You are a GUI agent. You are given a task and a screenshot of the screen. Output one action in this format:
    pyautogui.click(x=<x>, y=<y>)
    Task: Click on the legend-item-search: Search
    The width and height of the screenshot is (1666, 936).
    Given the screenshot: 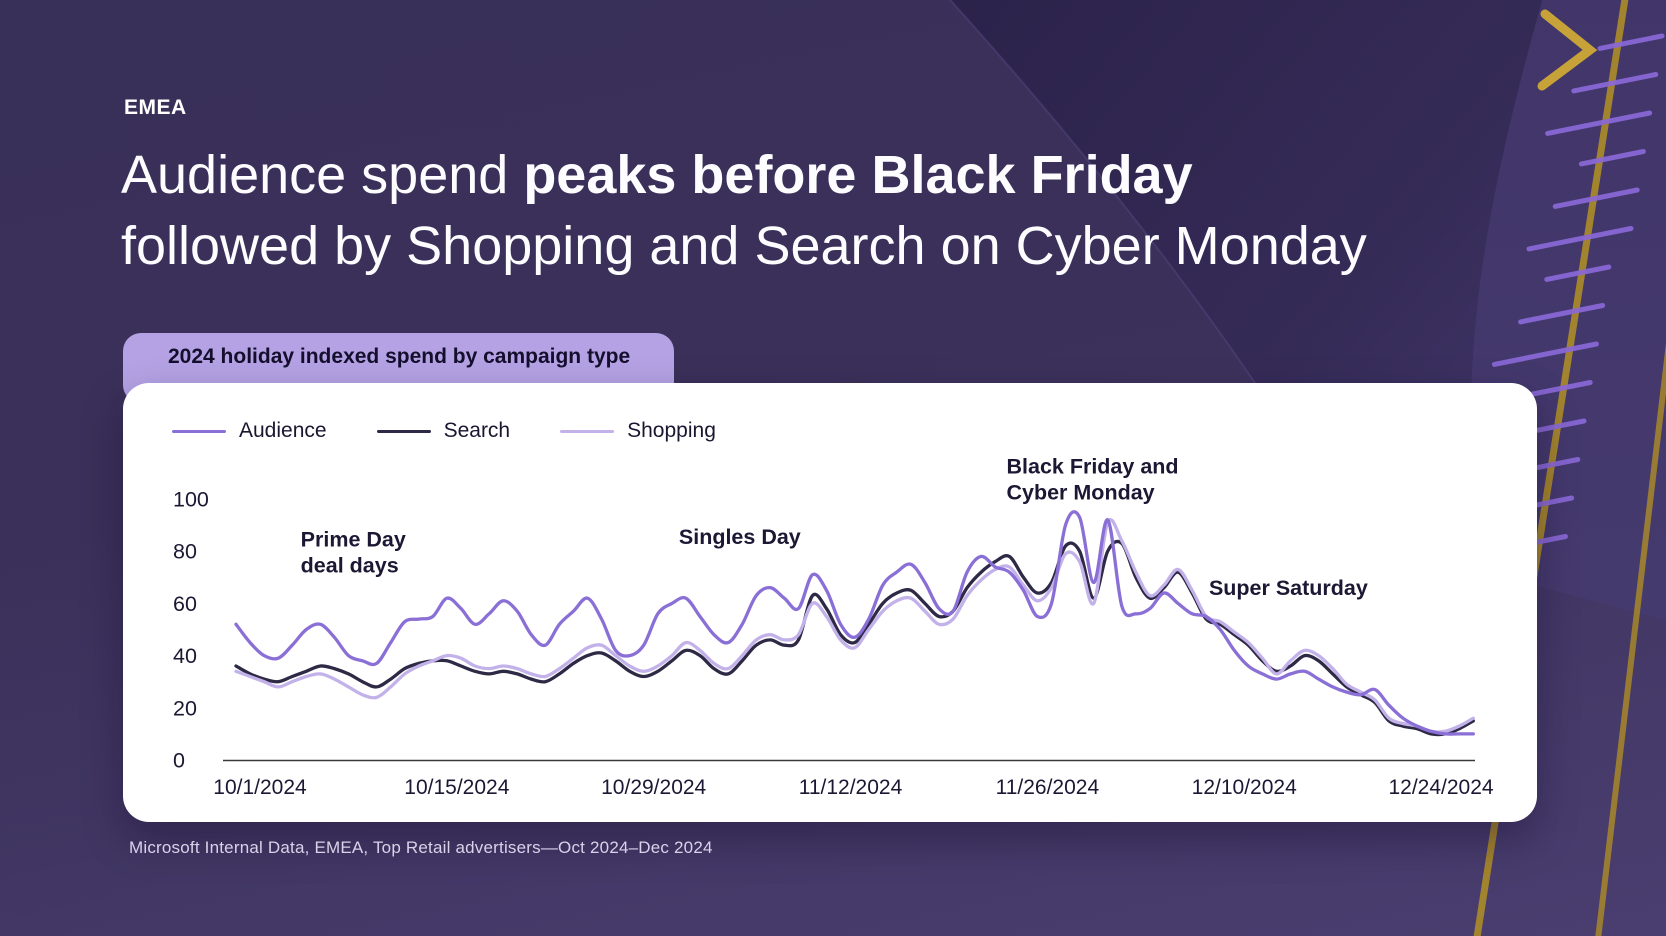 What is the action you would take?
    pyautogui.click(x=443, y=431)
    